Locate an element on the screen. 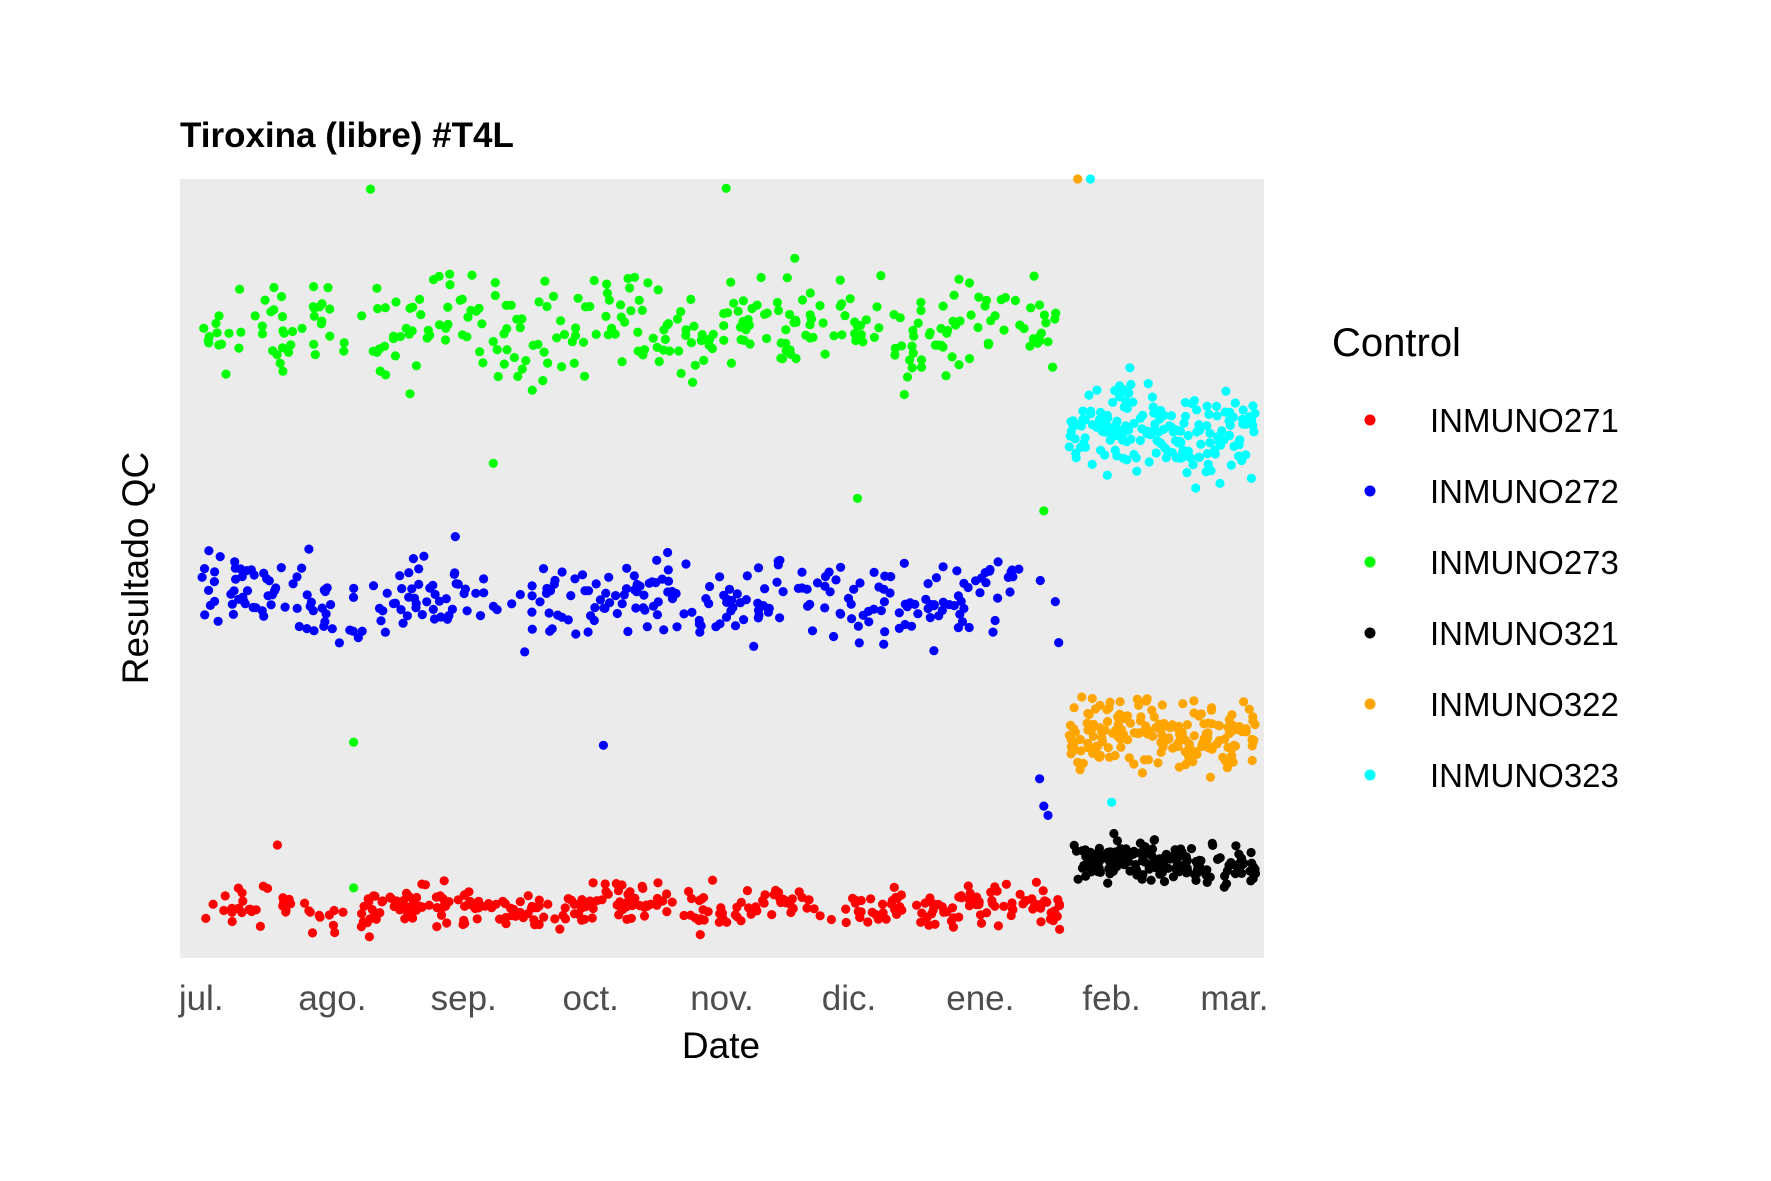 Image resolution: width=1771 pixels, height=1181 pixels. legend-item: INMUNO272 is located at coordinates (1491, 491).